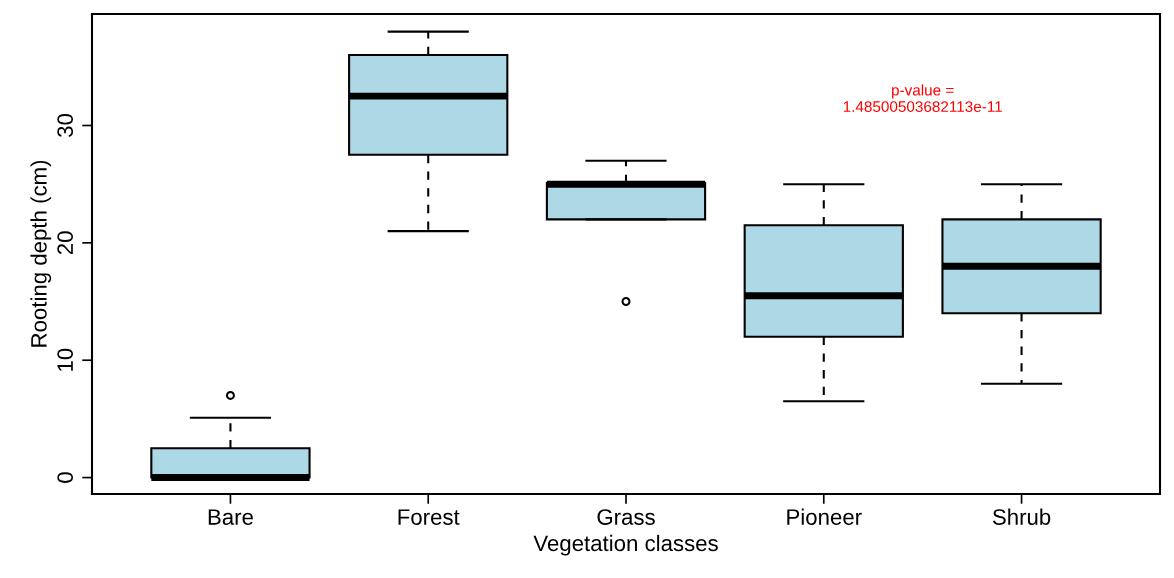 The height and width of the screenshot is (578, 1174). I want to click on y-tick-label: 0, so click(65, 477).